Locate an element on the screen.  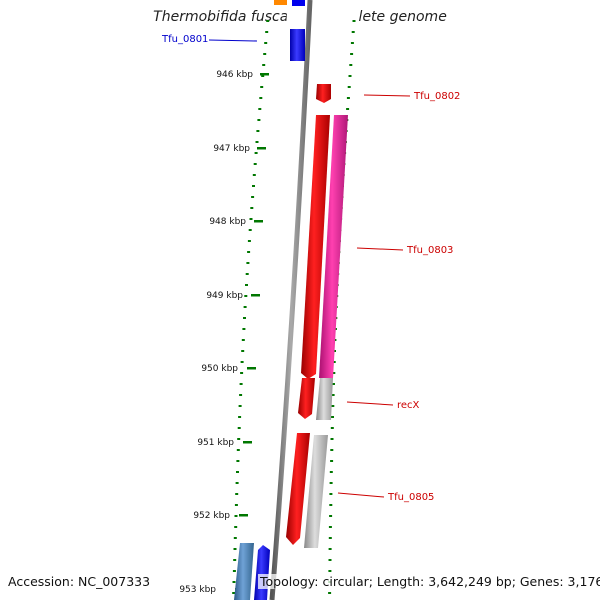
tick-label: 947 kbp is located at coordinates (231, 149).